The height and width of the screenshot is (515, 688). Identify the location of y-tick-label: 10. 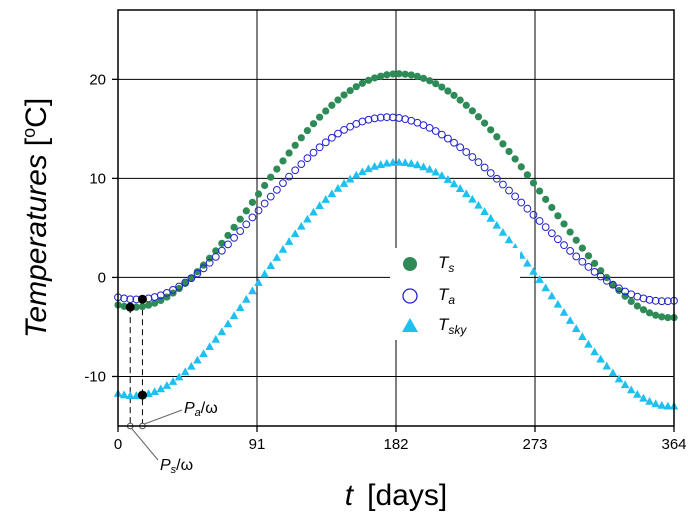
(97, 178).